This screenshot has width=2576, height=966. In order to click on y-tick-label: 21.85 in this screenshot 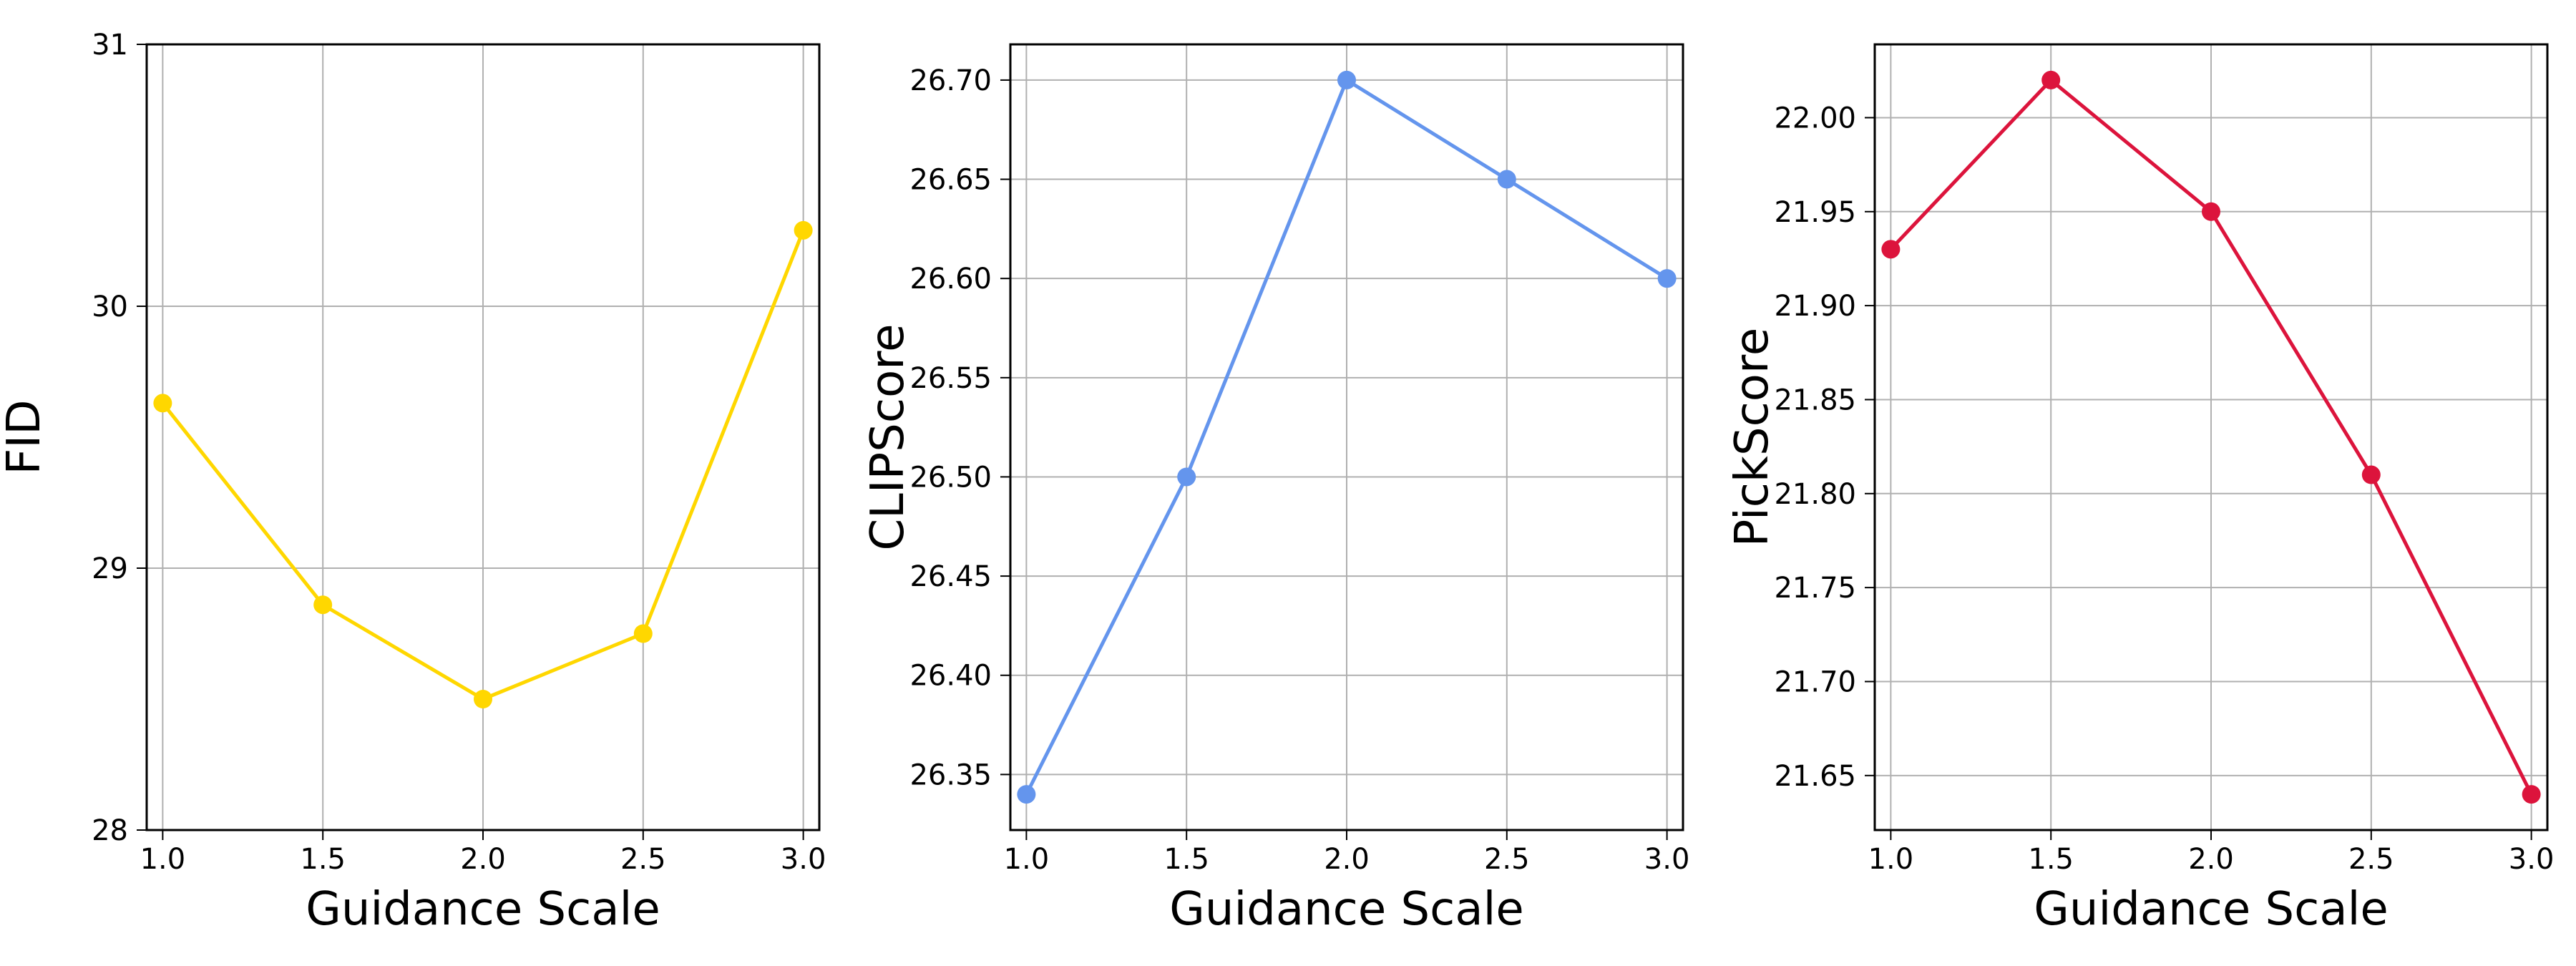, I will do `click(1815, 400)`.